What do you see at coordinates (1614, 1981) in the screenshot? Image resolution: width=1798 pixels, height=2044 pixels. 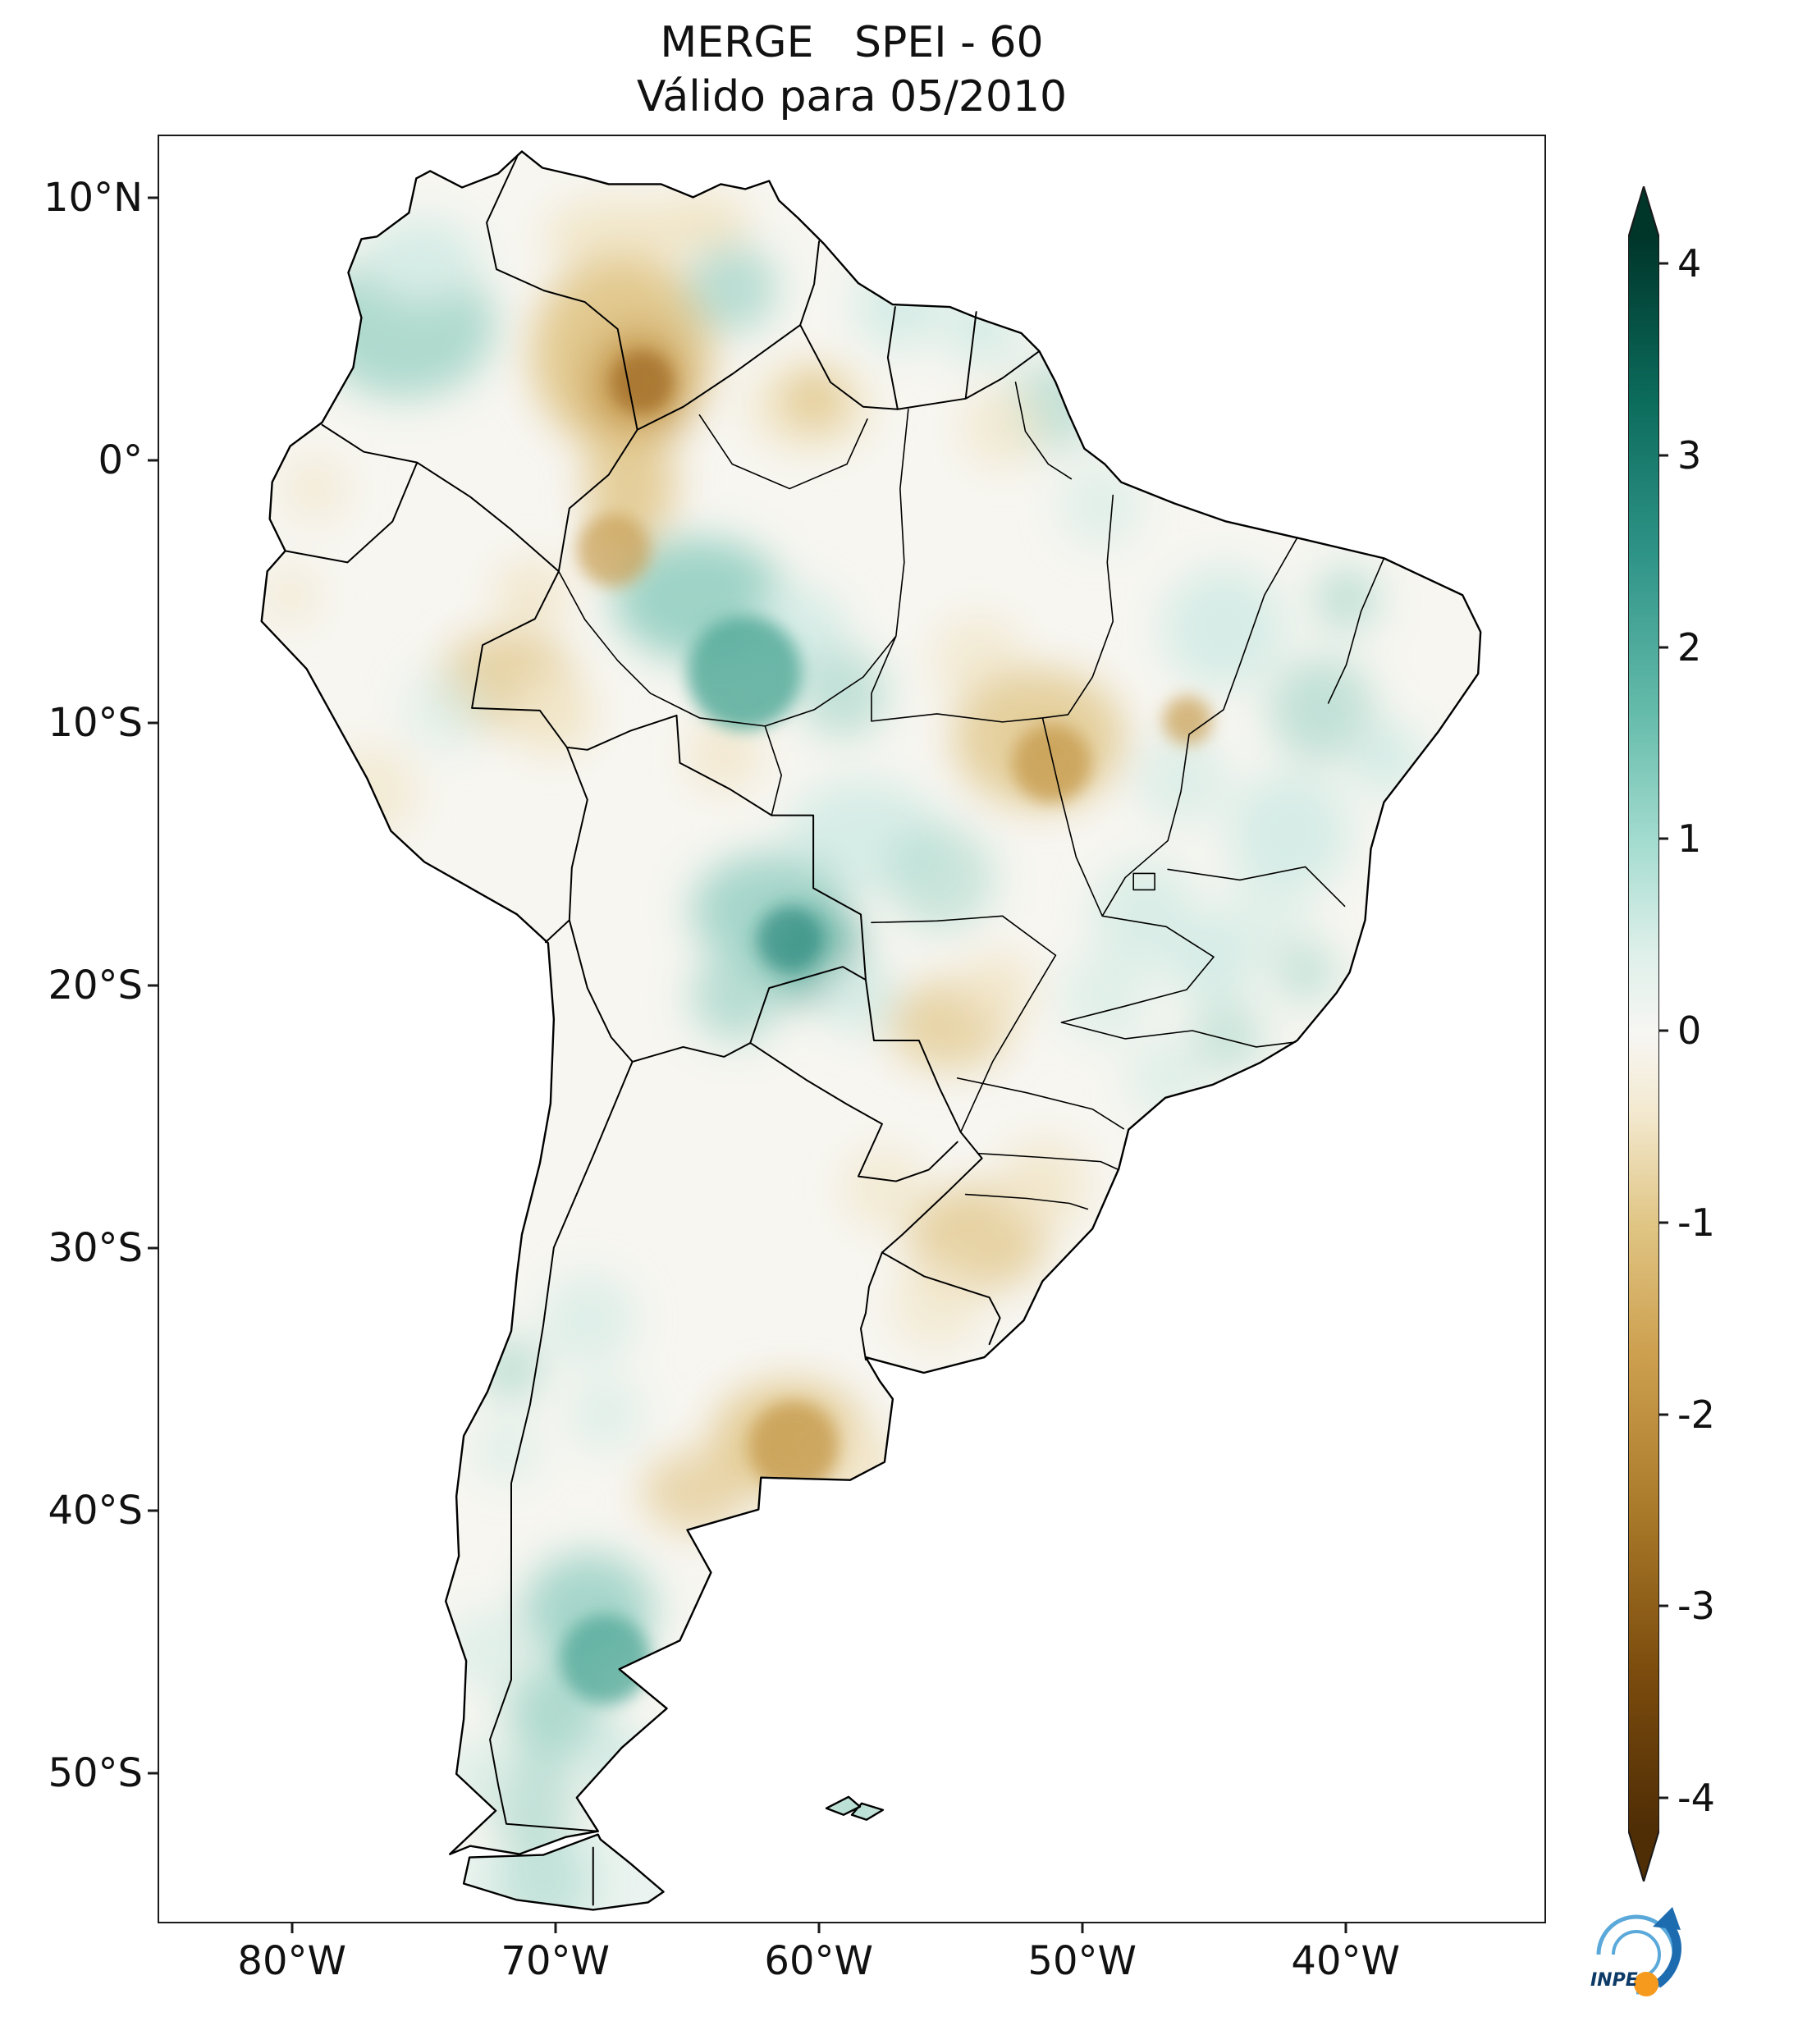 I see `logo-text: INPE` at bounding box center [1614, 1981].